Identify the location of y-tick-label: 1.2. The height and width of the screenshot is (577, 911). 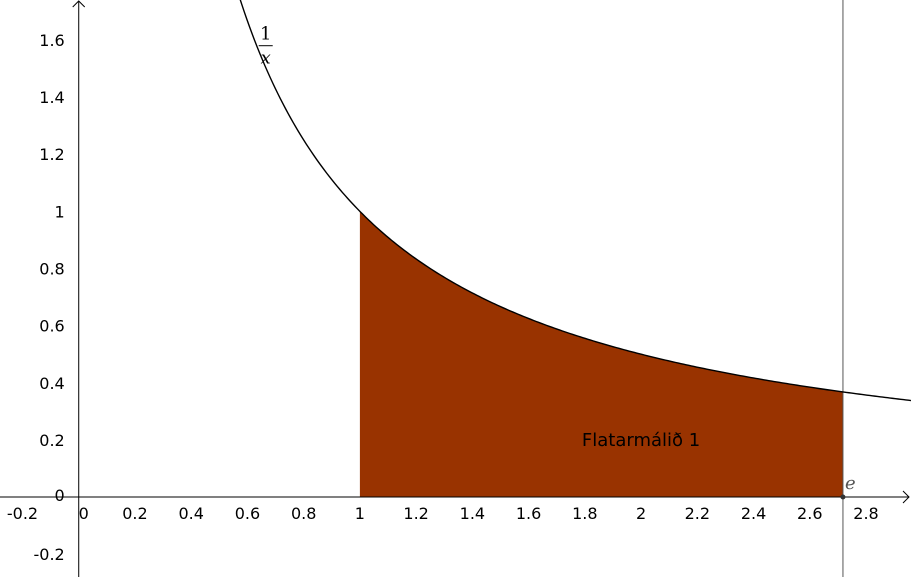
(51, 154).